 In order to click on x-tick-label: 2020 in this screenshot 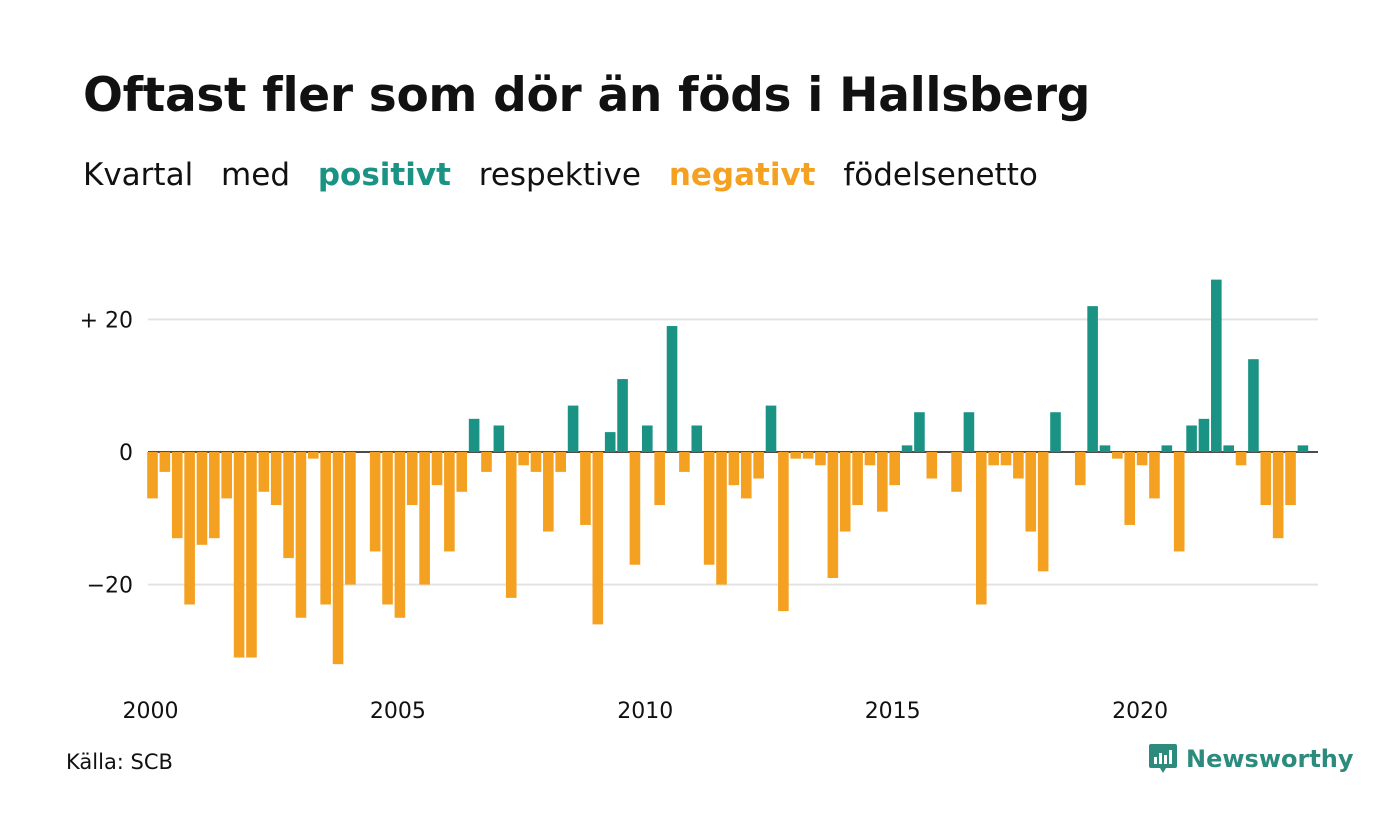, I will do `click(1140, 711)`.